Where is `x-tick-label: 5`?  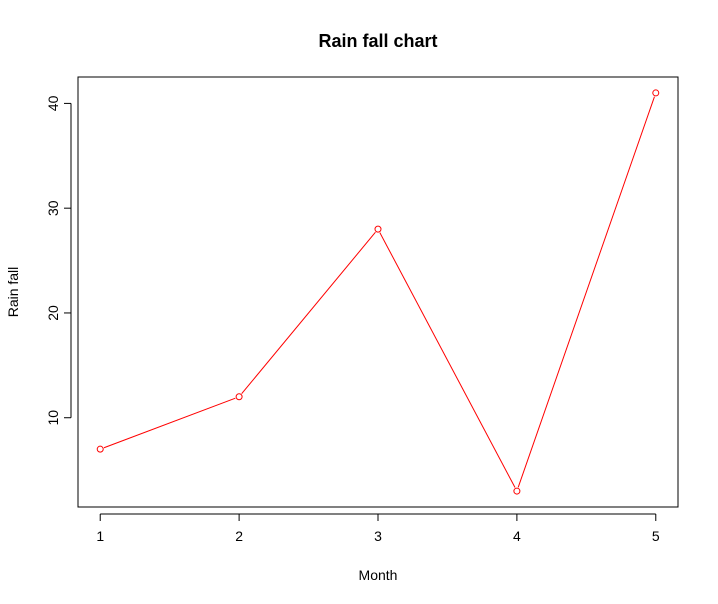 x-tick-label: 5 is located at coordinates (656, 536).